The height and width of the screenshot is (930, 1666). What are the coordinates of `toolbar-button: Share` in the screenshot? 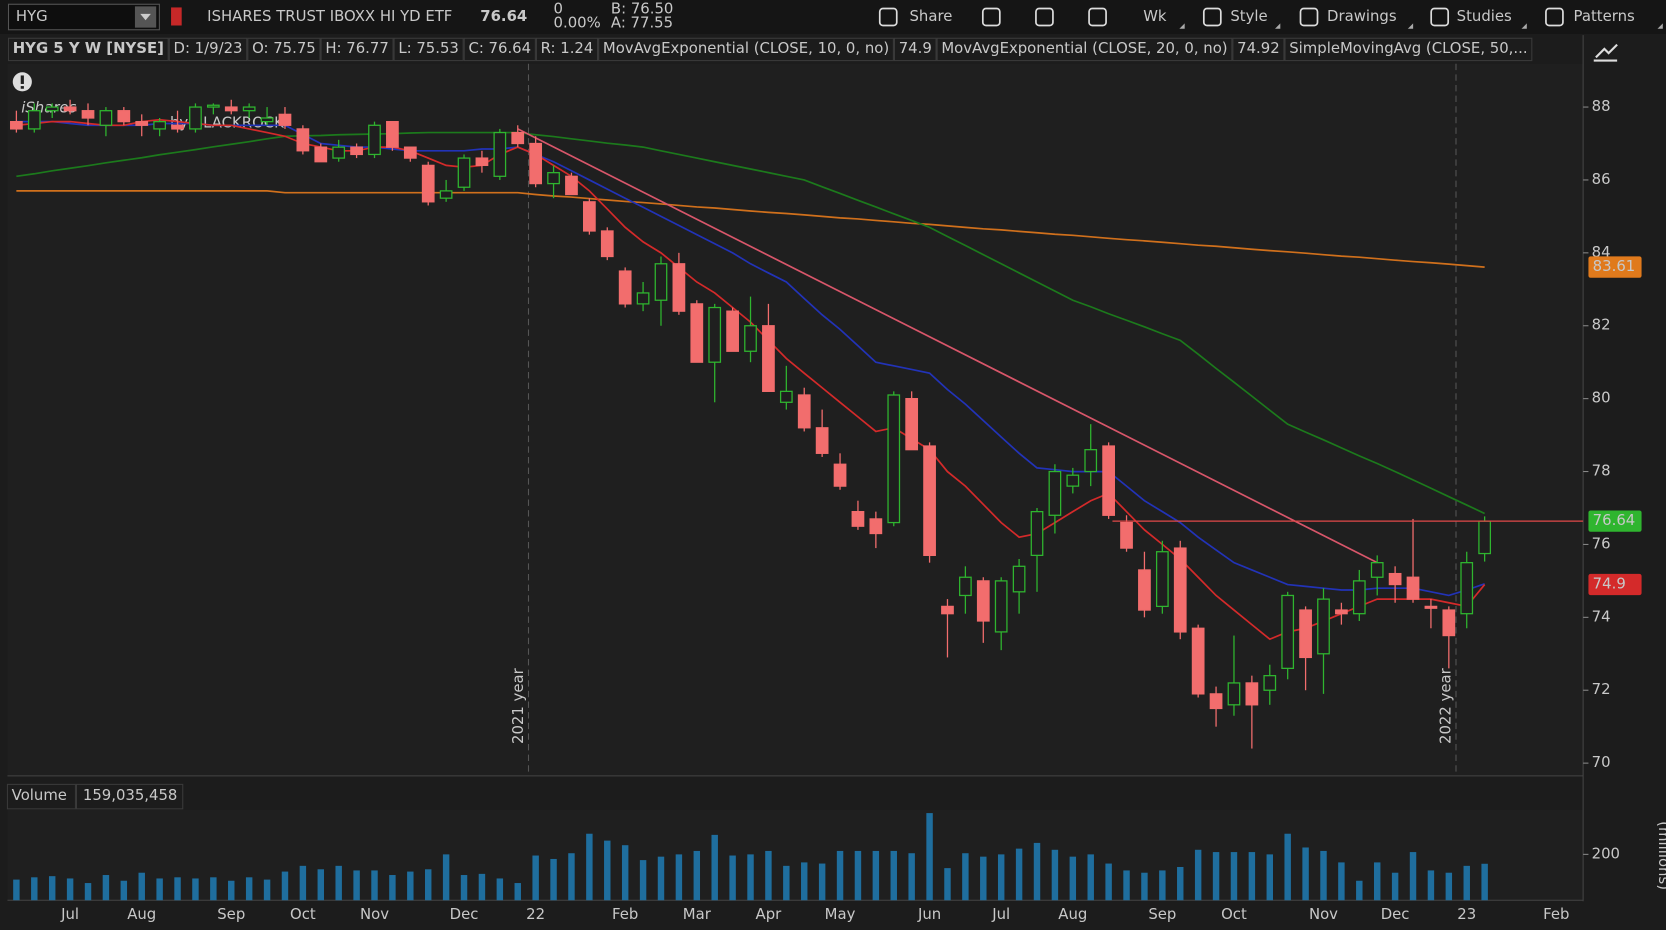 It's located at (930, 16).